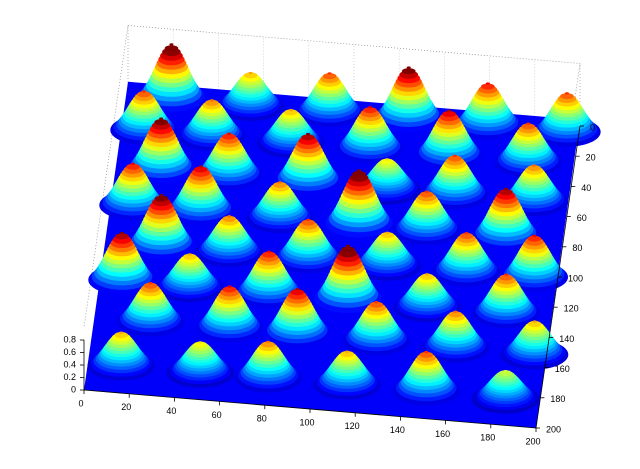  What do you see at coordinates (217, 415) in the screenshot?
I see `x-tick-label: 60` at bounding box center [217, 415].